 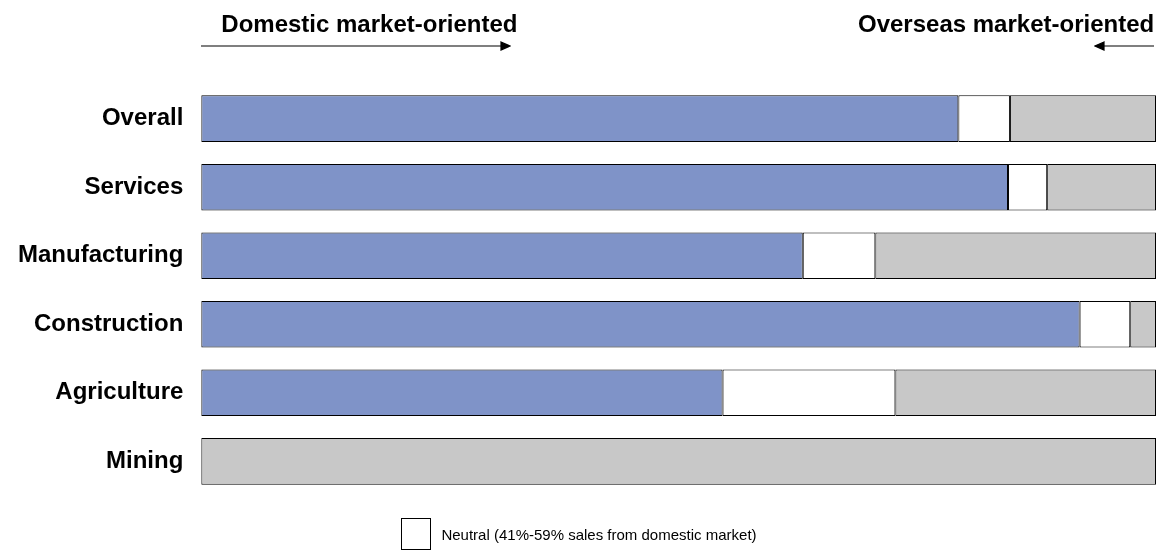 What do you see at coordinates (142, 117) in the screenshot?
I see `y-tick-label: Overall` at bounding box center [142, 117].